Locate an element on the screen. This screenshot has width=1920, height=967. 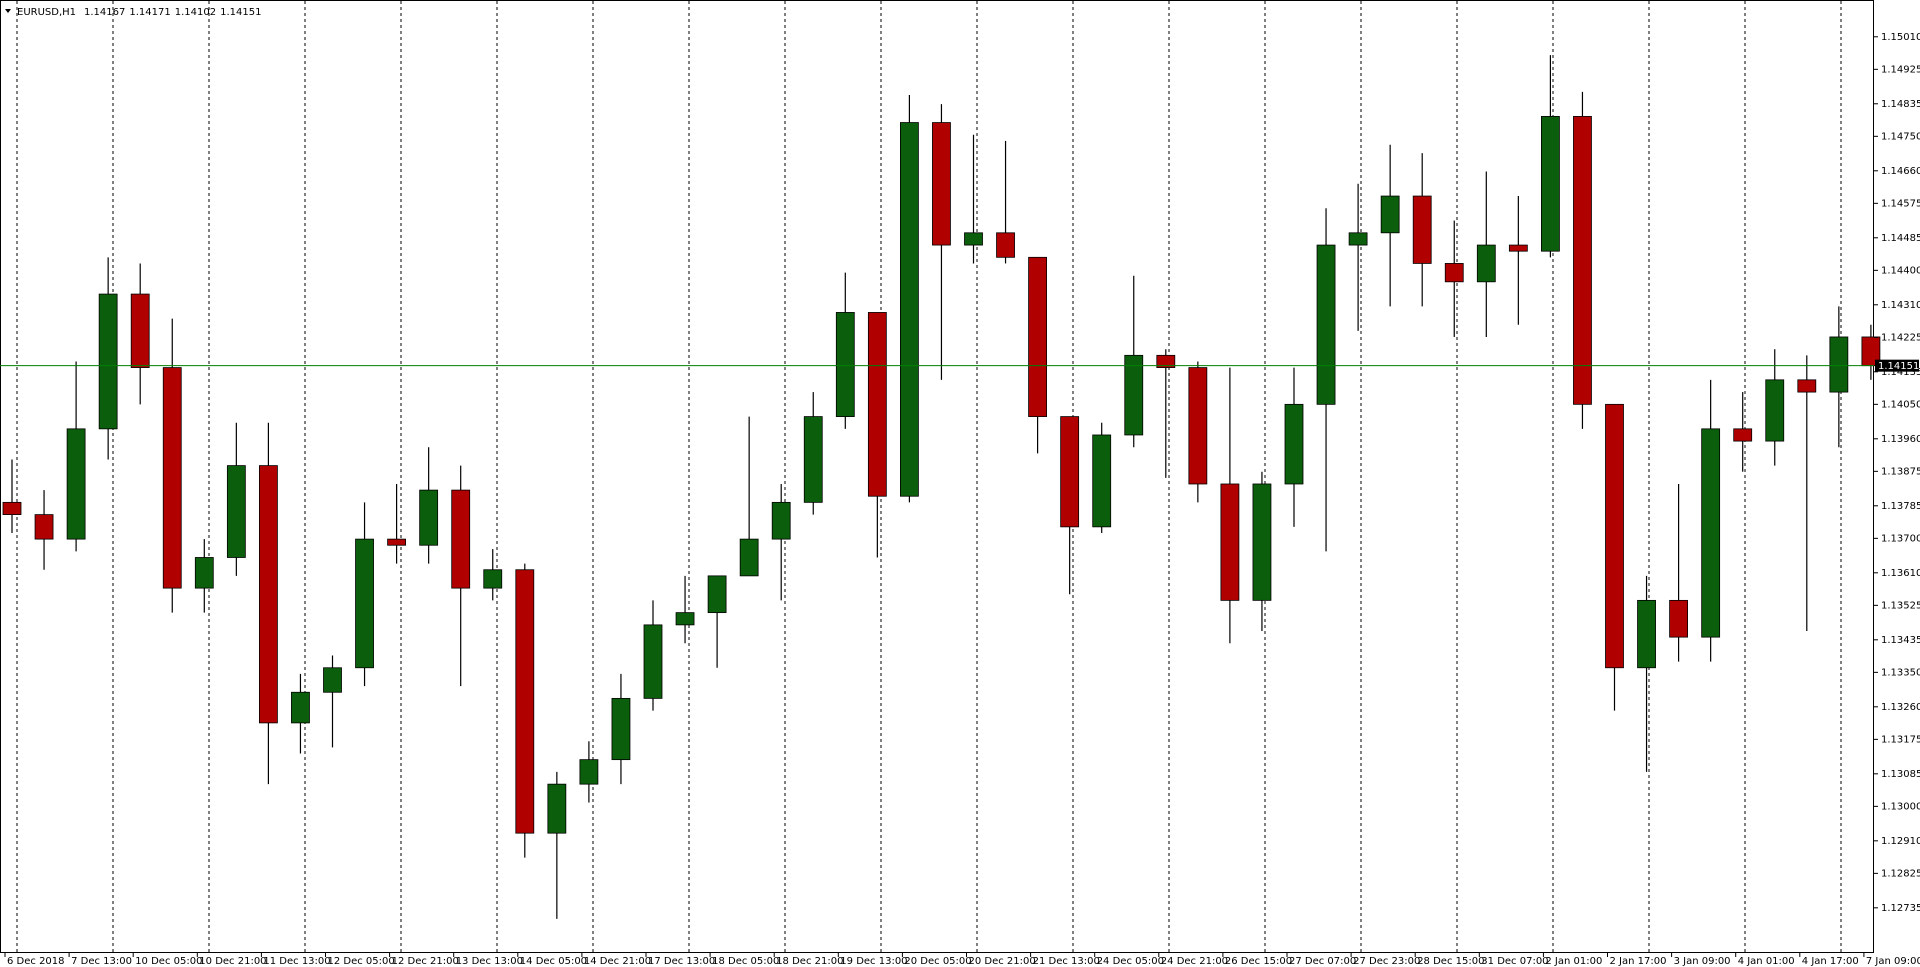
x-tick-label: 11 Dec 13:00 is located at coordinates (296, 961).